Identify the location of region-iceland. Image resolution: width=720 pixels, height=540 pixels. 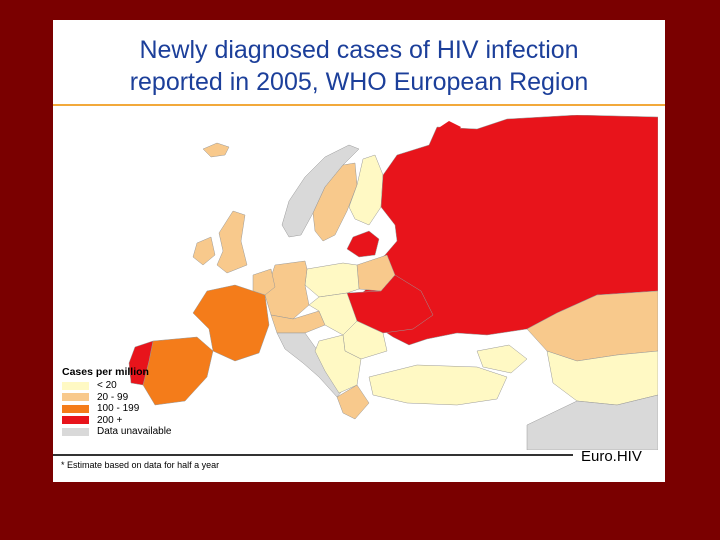
(216, 150).